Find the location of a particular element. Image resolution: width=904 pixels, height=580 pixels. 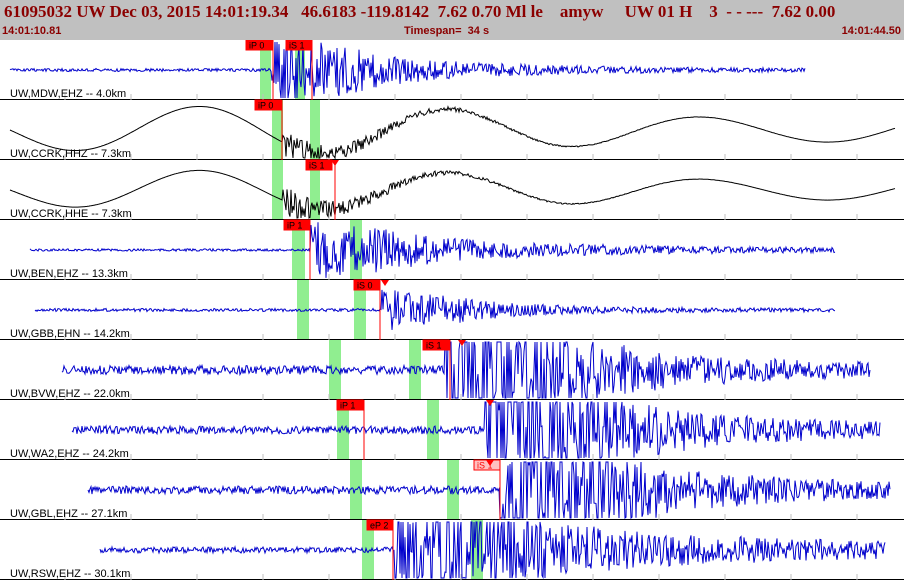

trace-row: iP 0 UW,CCRK,HHZ -- 7.3km is located at coordinates (452, 129).